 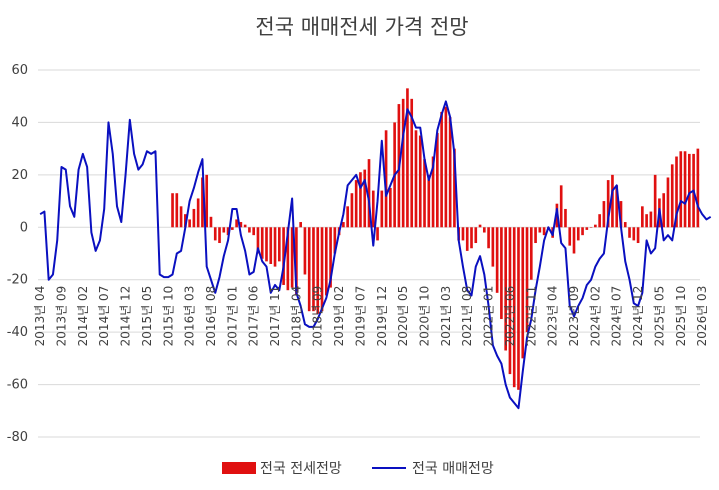 What do you see at coordinates (617, 316) in the screenshot?
I see `x-tick-label: 2024년 07` at bounding box center [617, 316].